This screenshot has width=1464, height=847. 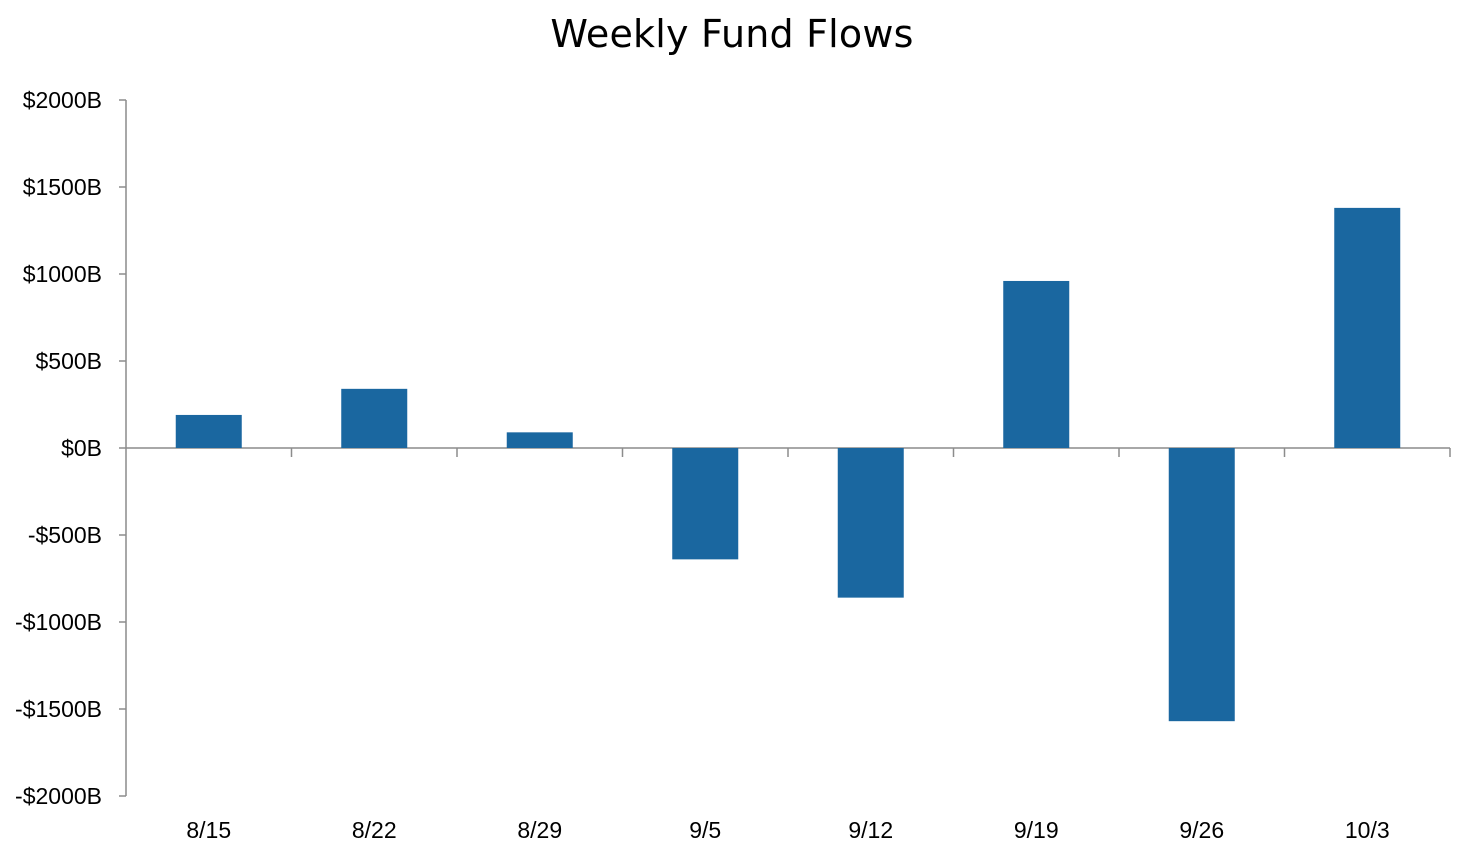 I want to click on y-tick-label: -$2000B, so click(x=58, y=796).